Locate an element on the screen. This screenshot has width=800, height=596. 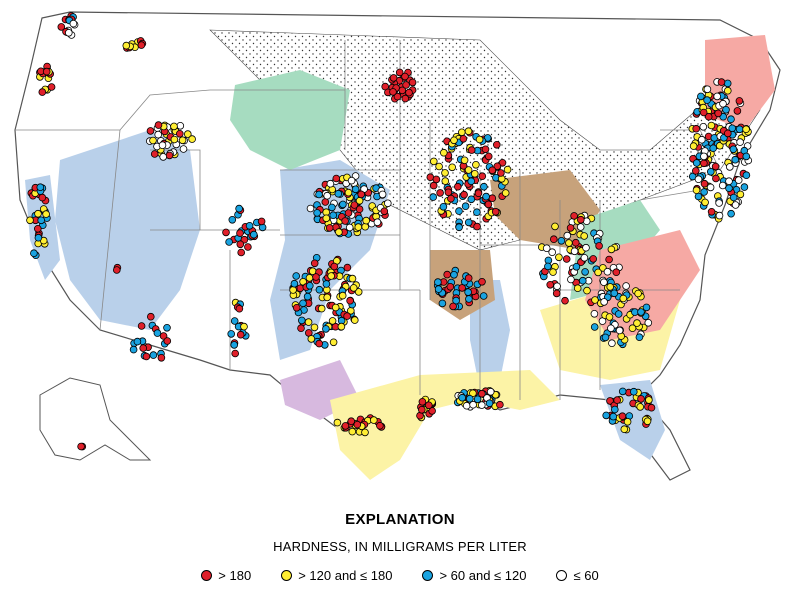
red-dot-icon is located at coordinates (207, 575).